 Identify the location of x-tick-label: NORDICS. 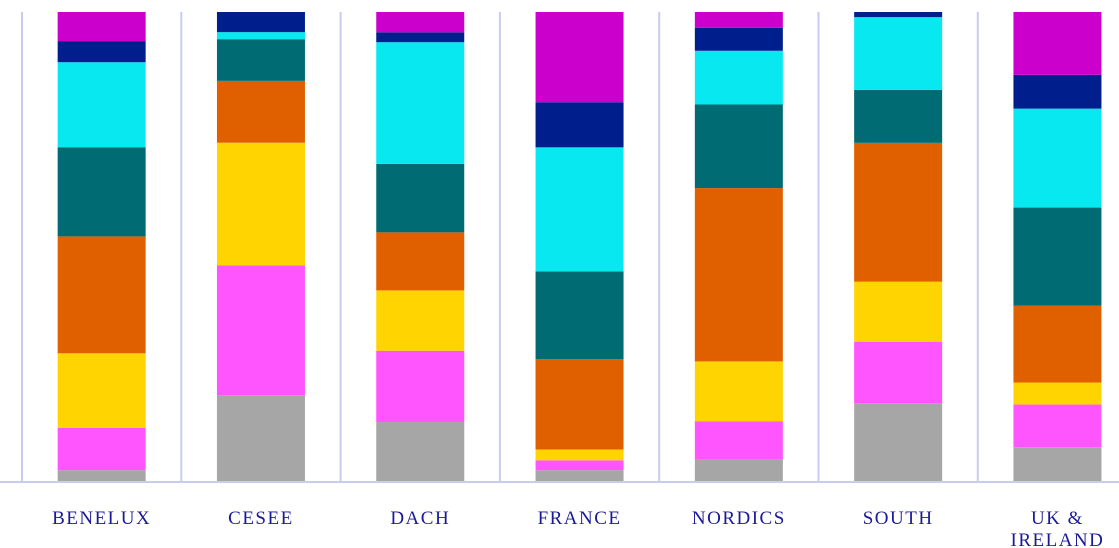
(739, 518).